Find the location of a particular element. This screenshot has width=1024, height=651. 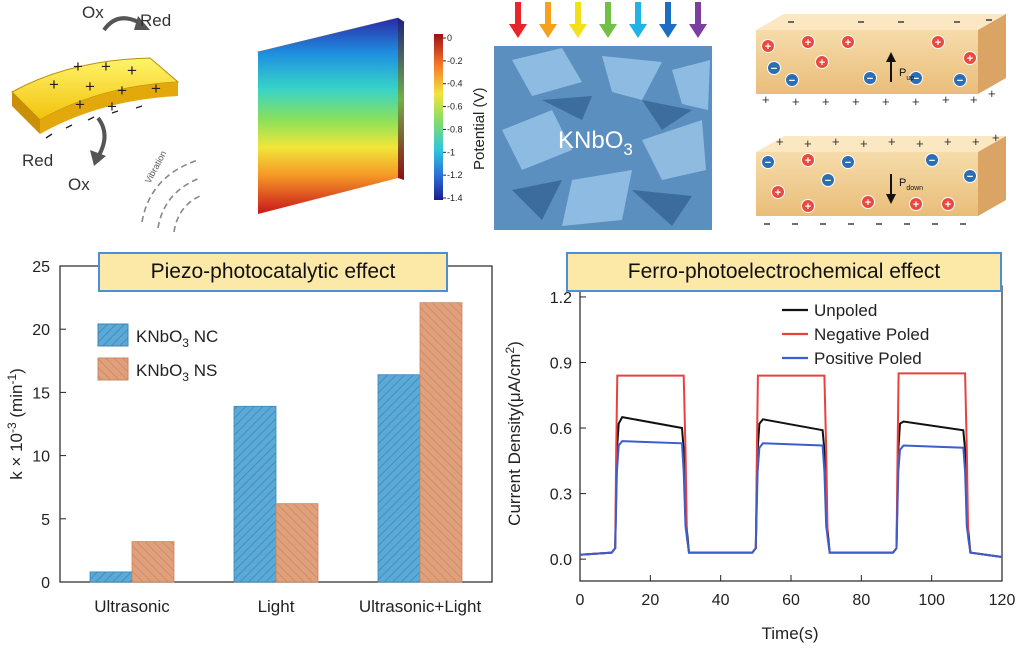

line-legend-label: Negative Poled is located at coordinates (871, 334).